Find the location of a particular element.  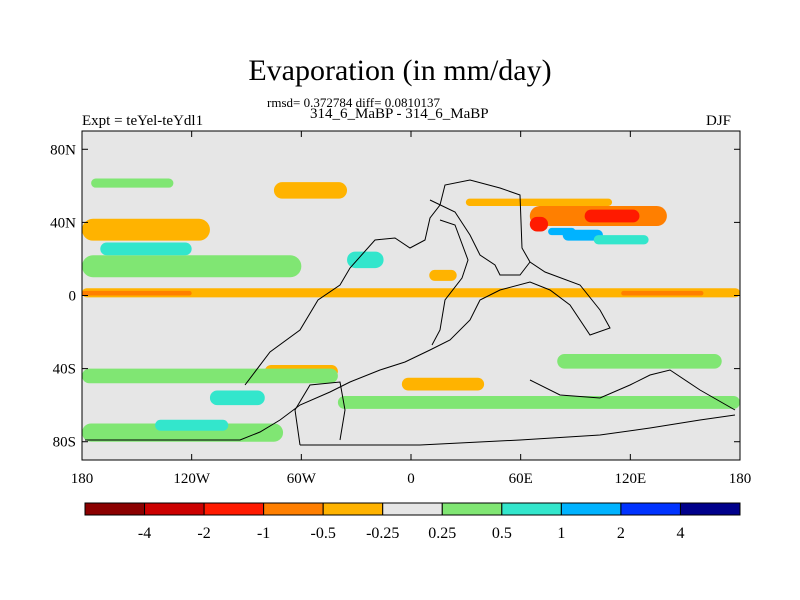

x-tick-label: 60W is located at coordinates (302, 479).